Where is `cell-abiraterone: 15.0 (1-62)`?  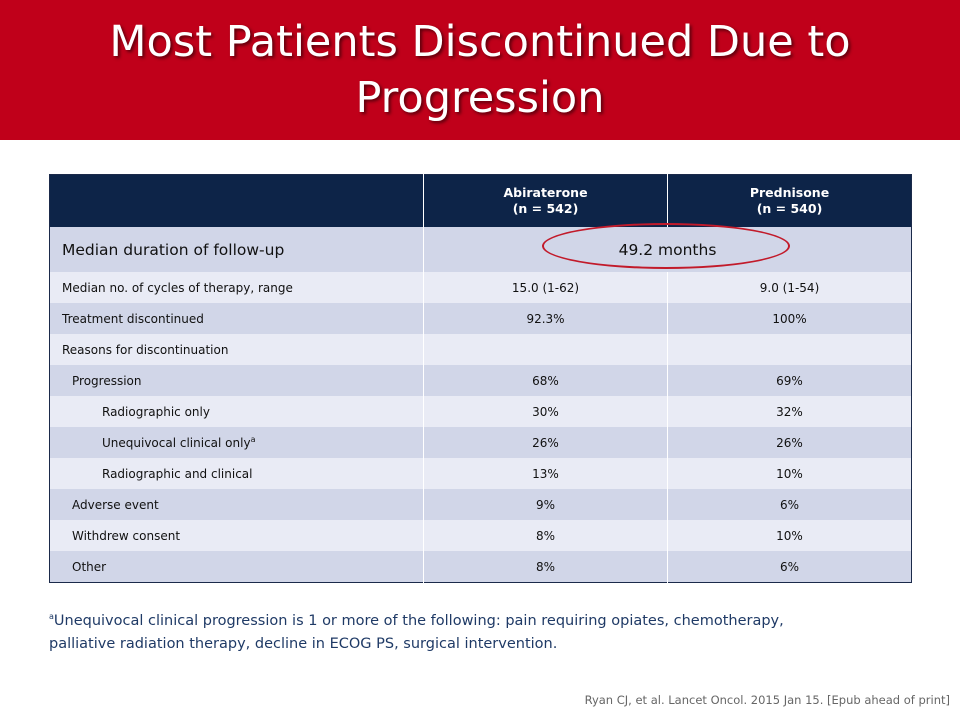
cell-abiraterone: 15.0 (1-62) is located at coordinates (545, 287).